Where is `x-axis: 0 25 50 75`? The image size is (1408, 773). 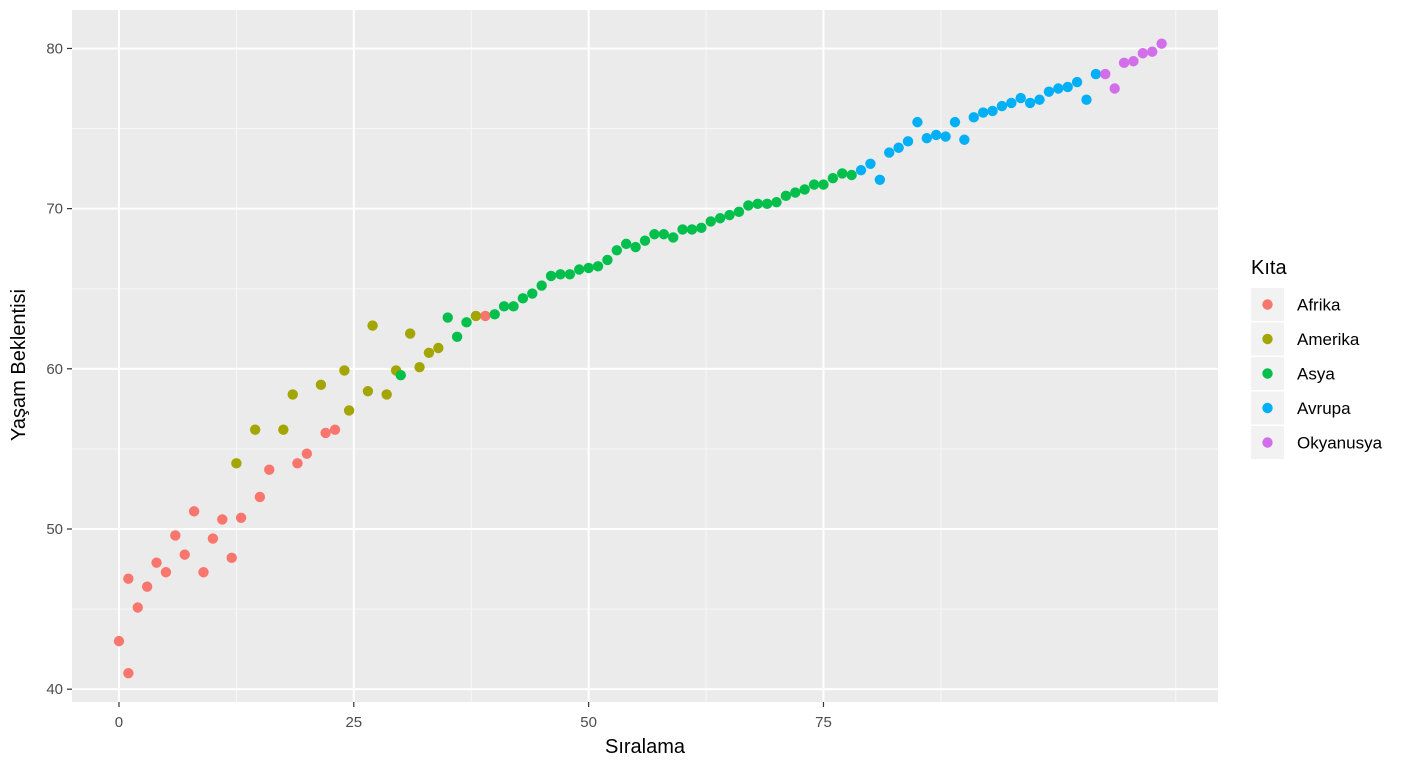
x-axis: 0 25 50 75 is located at coordinates (473, 716).